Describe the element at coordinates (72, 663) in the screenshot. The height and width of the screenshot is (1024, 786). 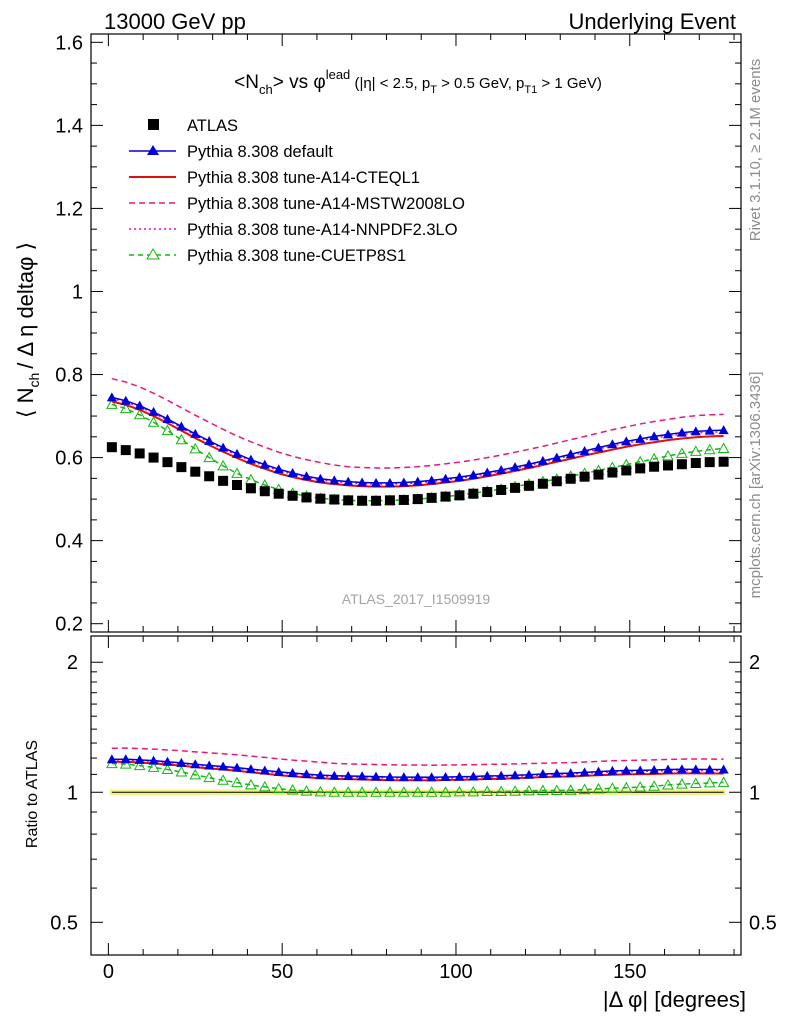
I see `ratio-ytick-label: 2` at that location.